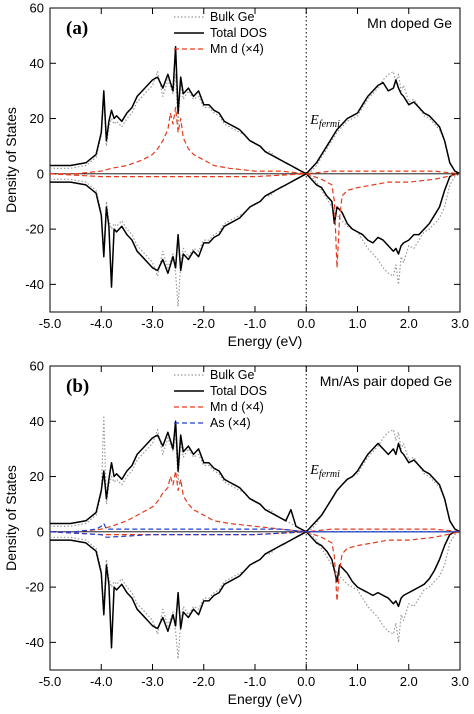 The image size is (474, 714). Describe the element at coordinates (409, 23) in the screenshot. I see `panel-subtitle: Mn doped Ge` at that location.